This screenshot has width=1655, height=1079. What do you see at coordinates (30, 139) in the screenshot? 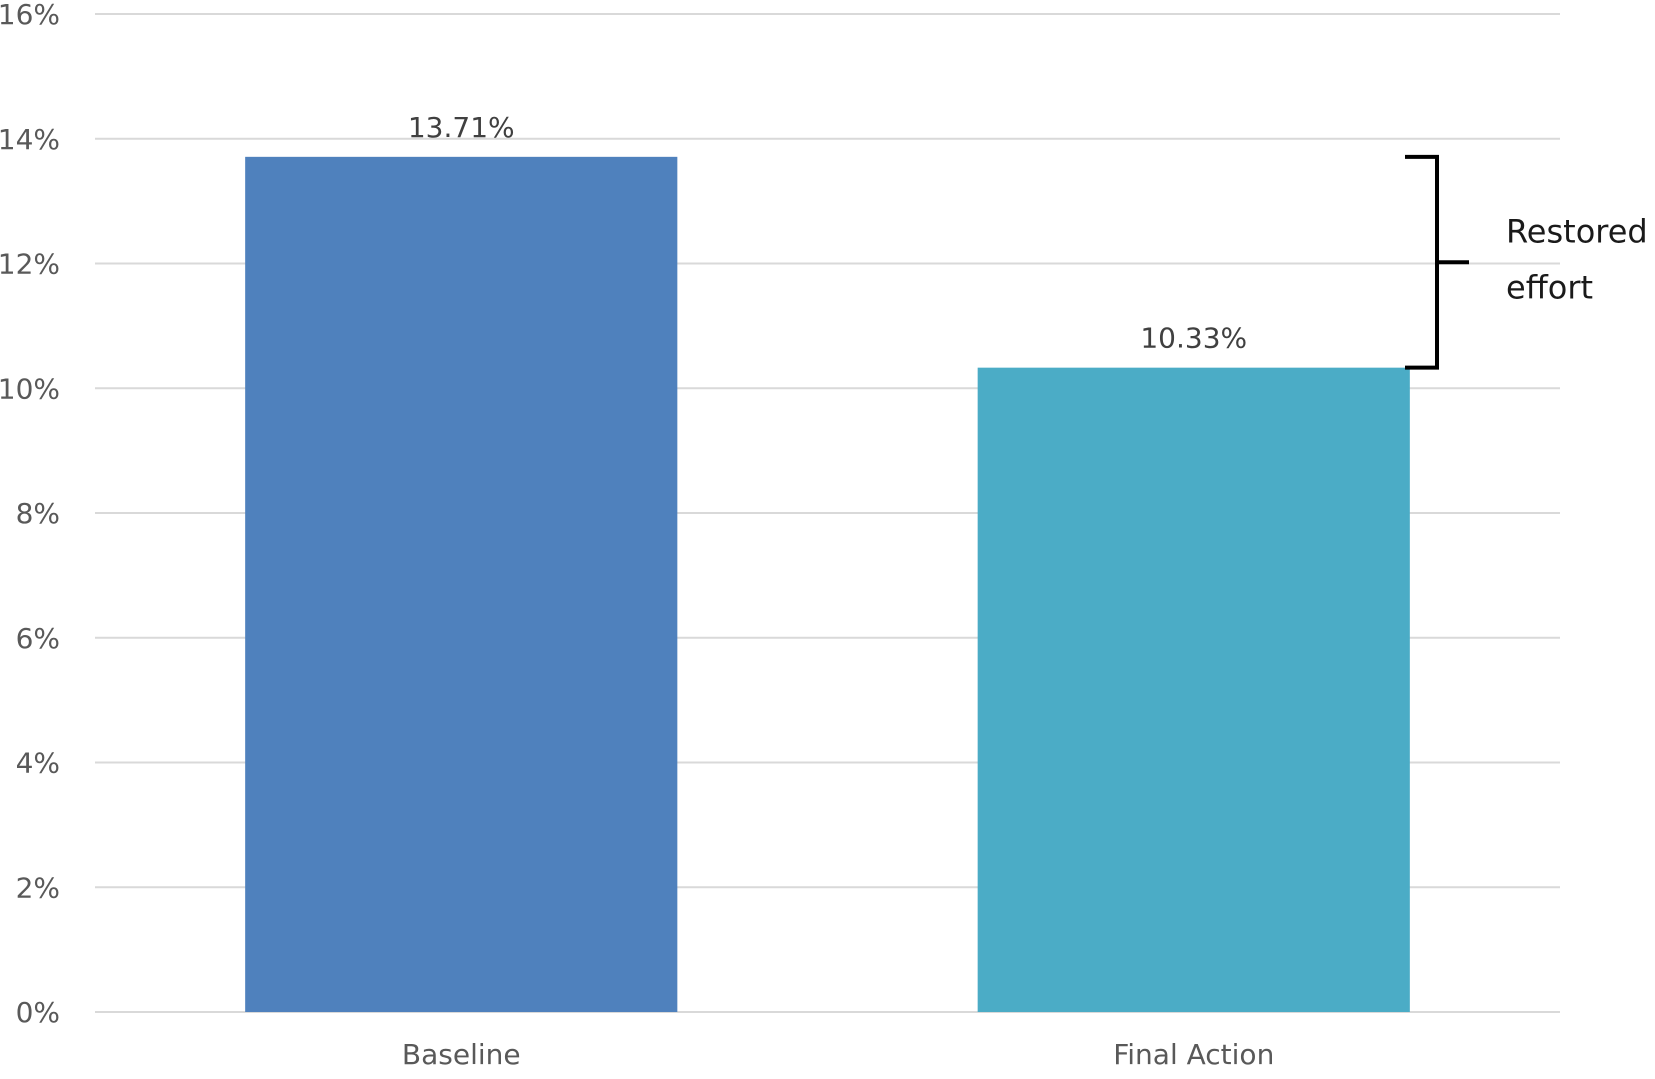
I see `y-tick-label: 14%` at bounding box center [30, 139].